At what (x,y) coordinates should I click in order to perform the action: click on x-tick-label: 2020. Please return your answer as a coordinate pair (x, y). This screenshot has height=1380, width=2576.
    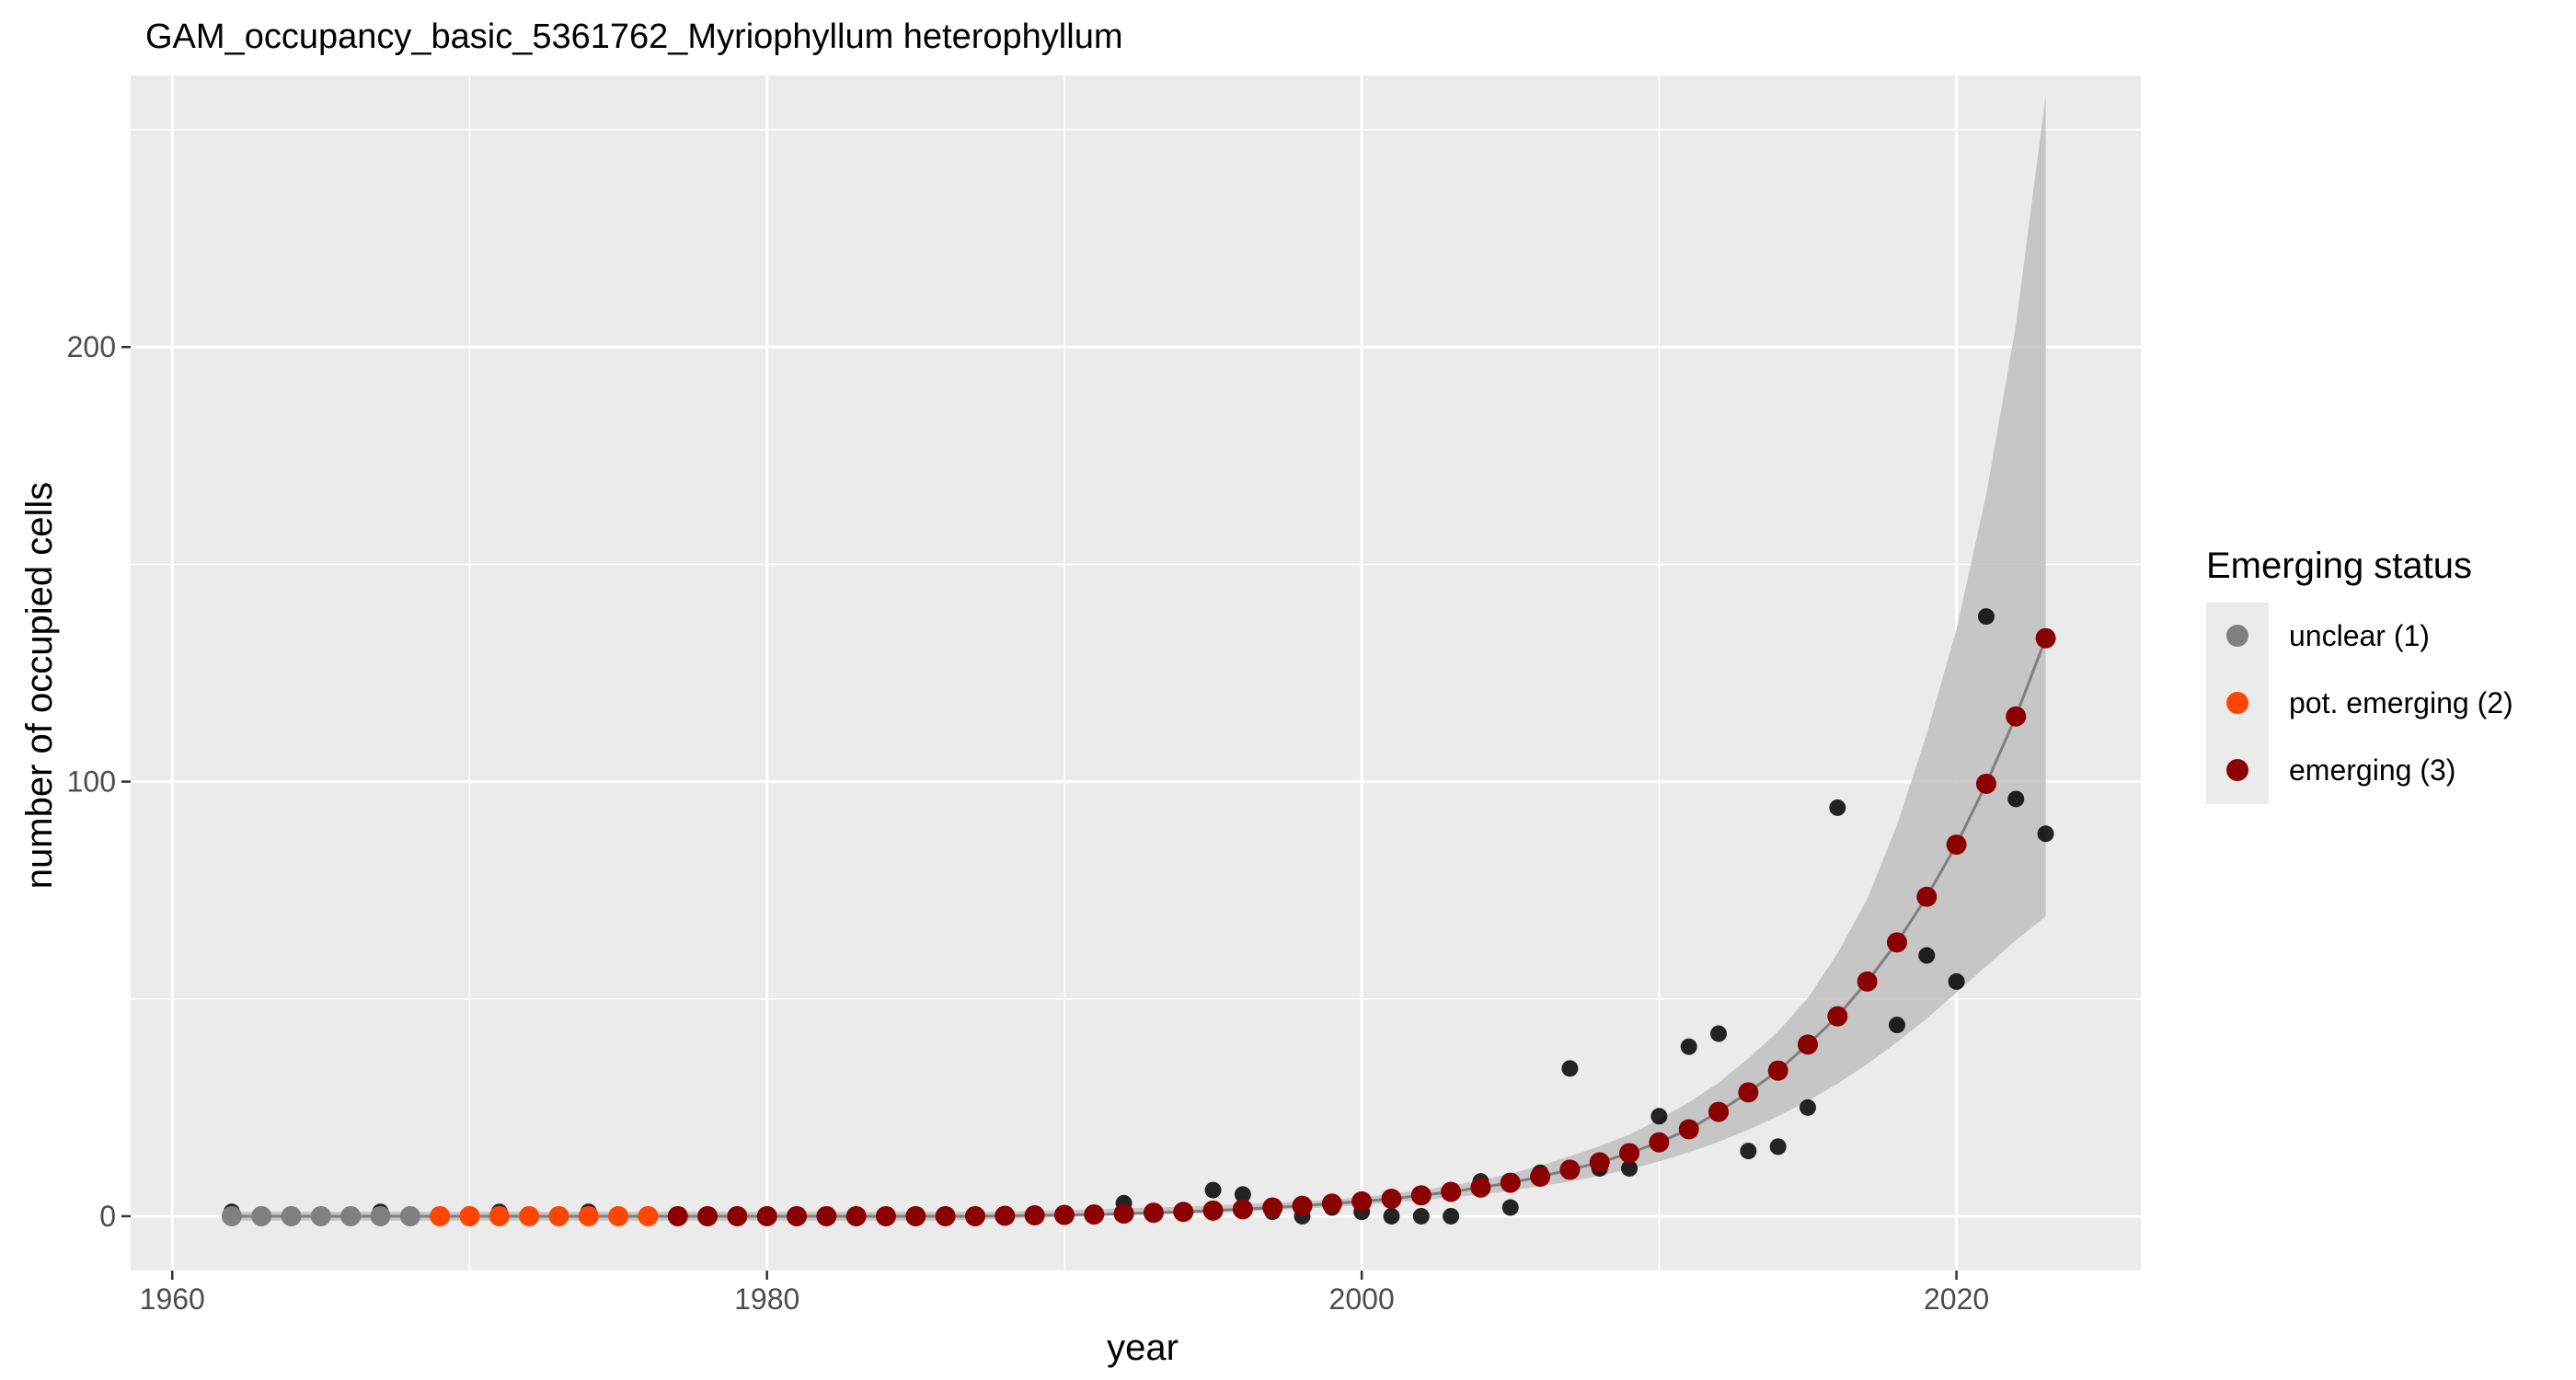
    Looking at the image, I should click on (1956, 1299).